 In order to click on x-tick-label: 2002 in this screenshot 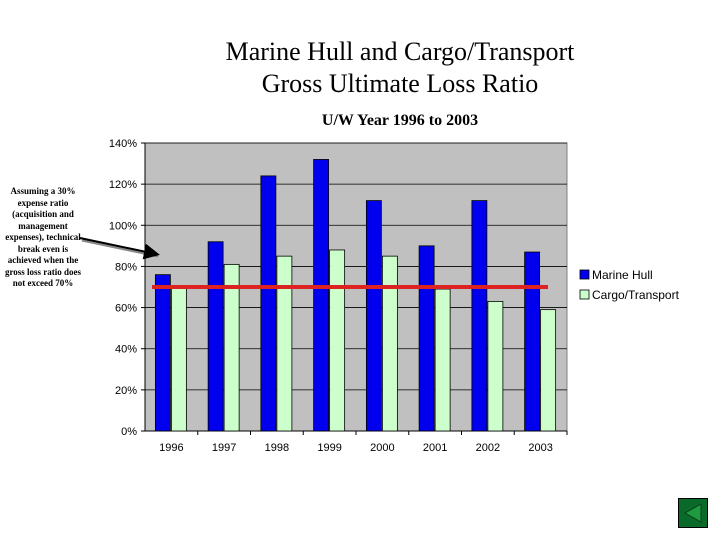, I will do `click(488, 448)`.